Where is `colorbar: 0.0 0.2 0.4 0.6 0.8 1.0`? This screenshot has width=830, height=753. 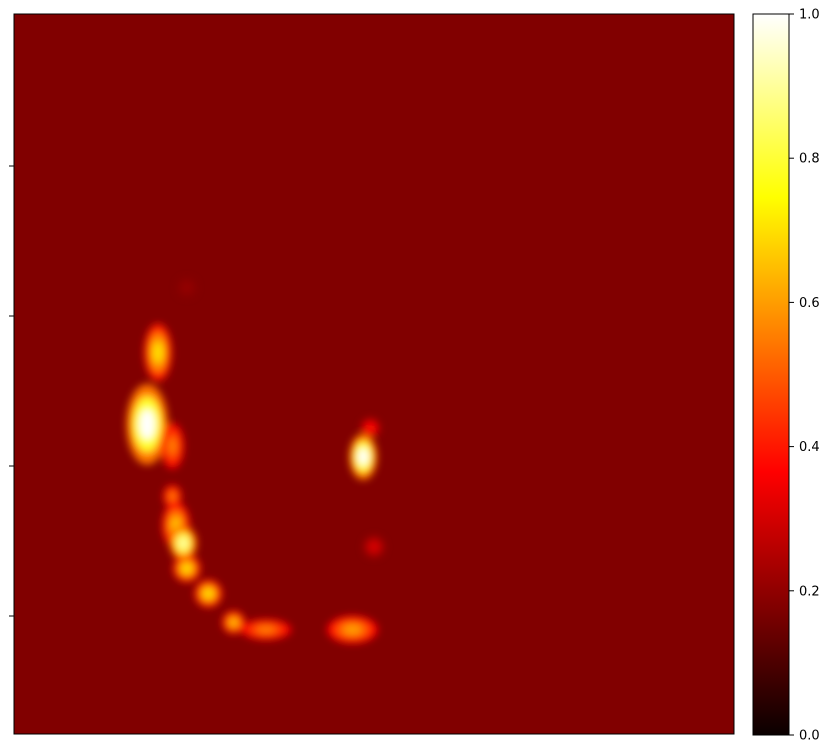 colorbar: 0.0 0.2 0.4 0.6 0.8 1.0 is located at coordinates (786, 376).